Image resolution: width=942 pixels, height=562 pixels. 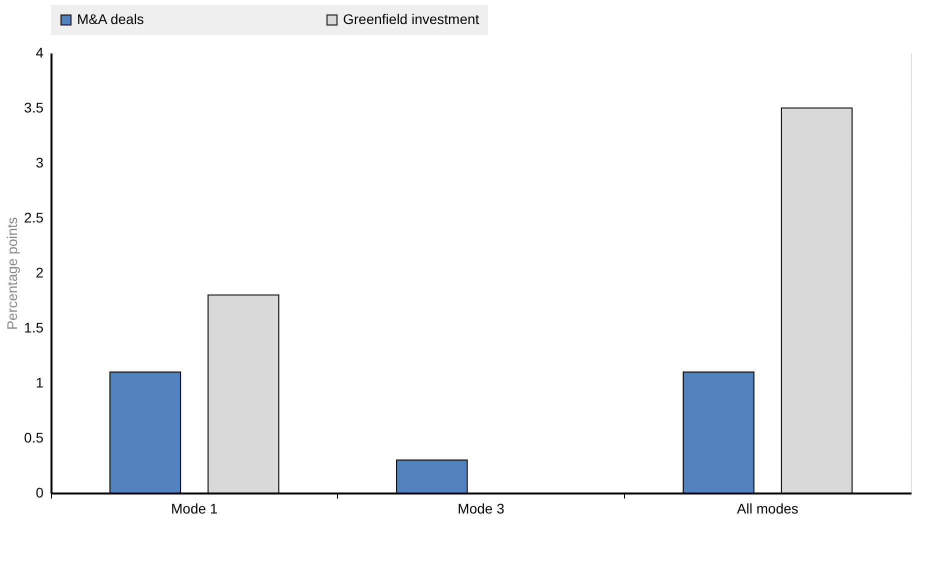 What do you see at coordinates (40, 162) in the screenshot?
I see `y-tick-label: 3` at bounding box center [40, 162].